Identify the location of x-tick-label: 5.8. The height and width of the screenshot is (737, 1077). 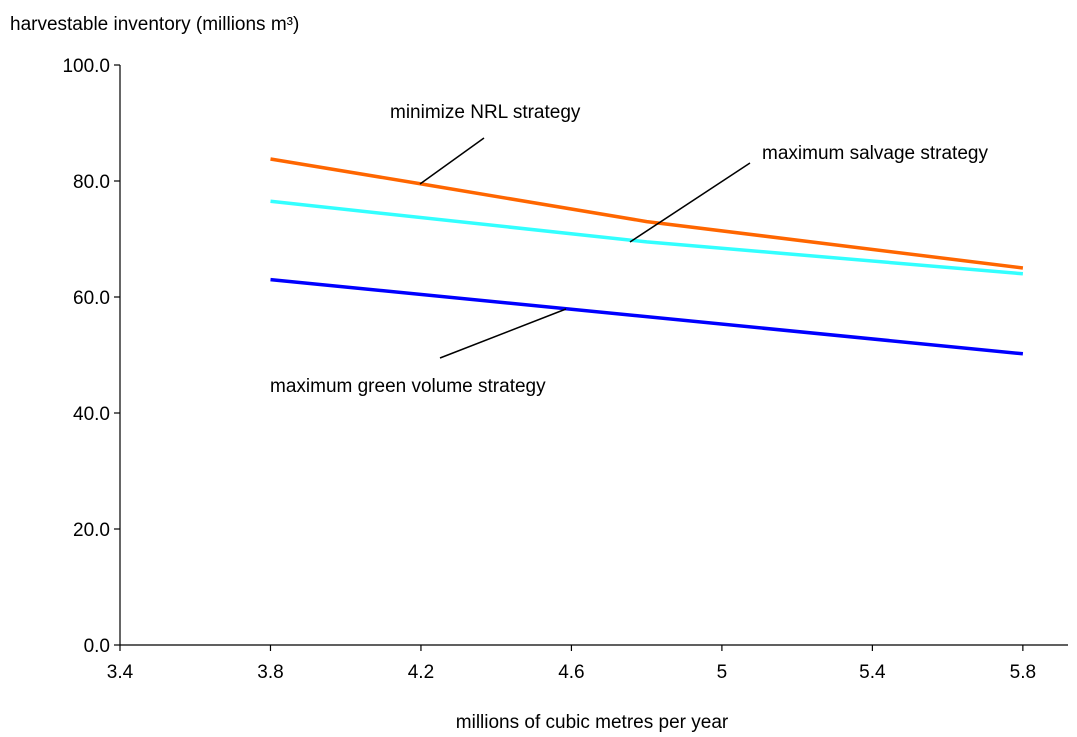
(1023, 672).